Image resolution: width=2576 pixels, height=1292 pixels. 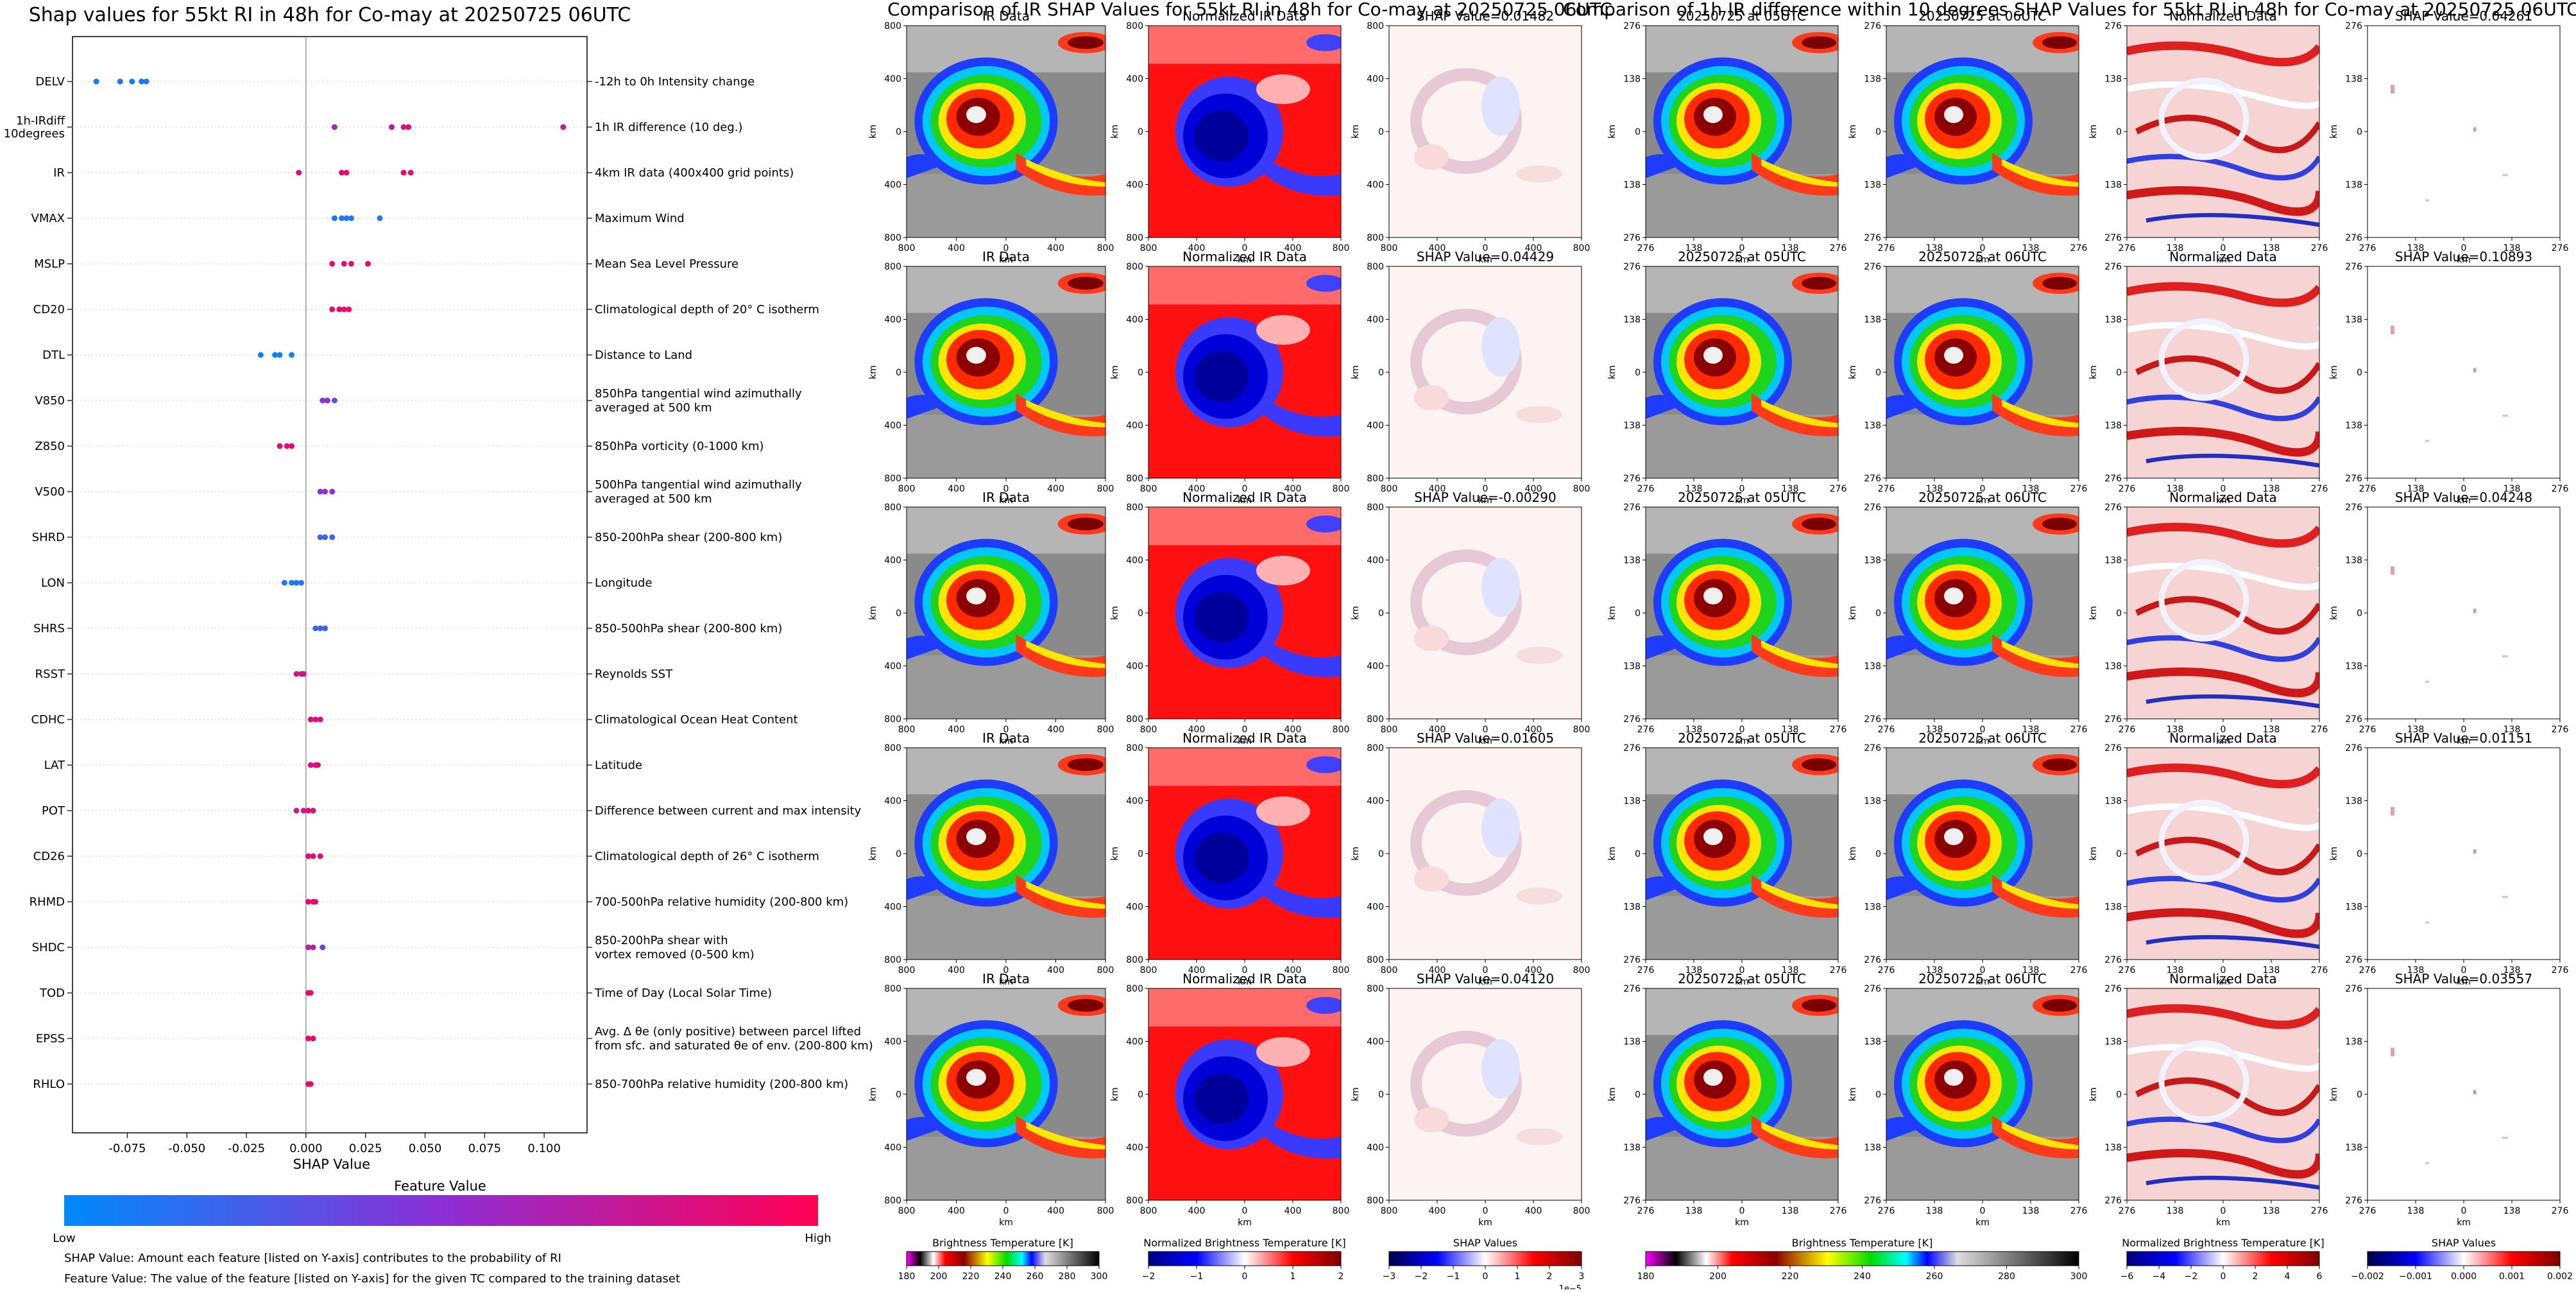 I want to click on subplot-title: SHAP Value=0.10893, so click(x=2463, y=256).